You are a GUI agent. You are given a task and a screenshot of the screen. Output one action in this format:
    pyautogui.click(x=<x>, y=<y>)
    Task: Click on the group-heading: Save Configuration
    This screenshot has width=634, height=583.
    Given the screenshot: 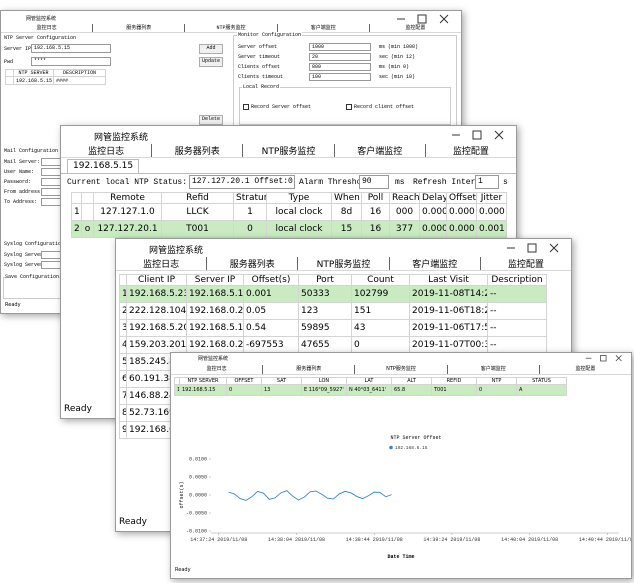 What is the action you would take?
    pyautogui.click(x=32, y=277)
    